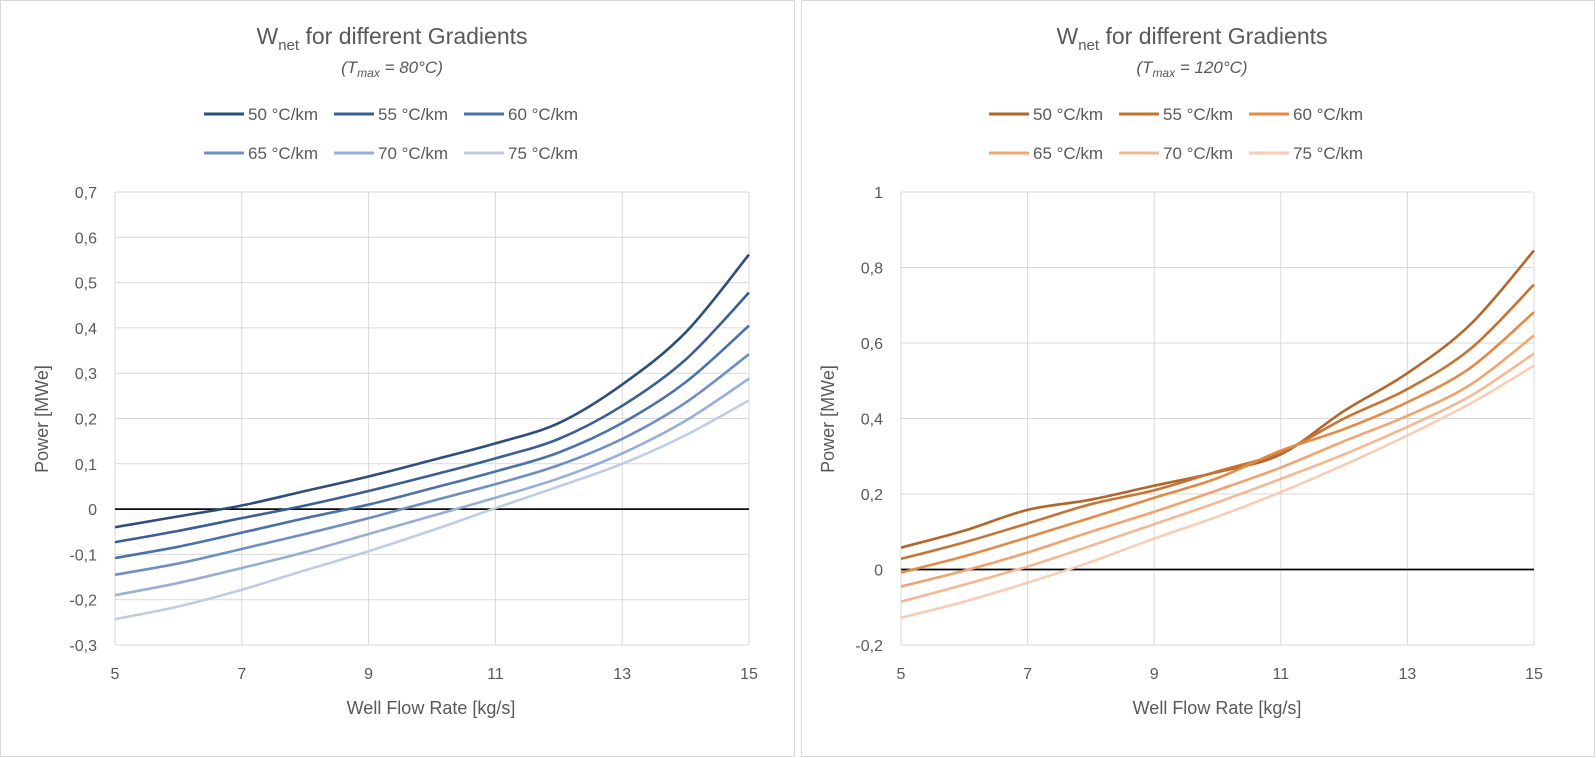 The image size is (1596, 758). Describe the element at coordinates (1191, 69) in the screenshot. I see `chart-subtitle: (Tmax = 120°C)` at that location.